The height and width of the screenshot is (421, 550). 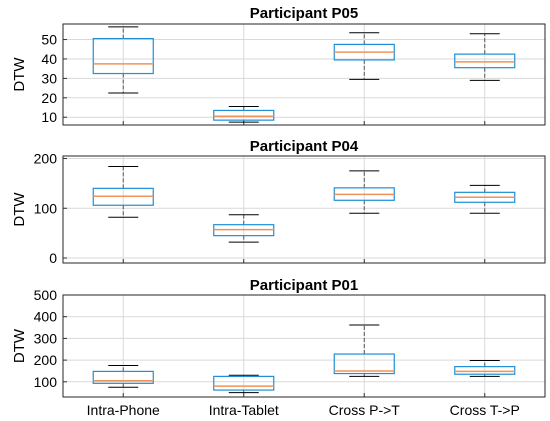 I want to click on y-tick-label: 400, so click(x=46, y=317).